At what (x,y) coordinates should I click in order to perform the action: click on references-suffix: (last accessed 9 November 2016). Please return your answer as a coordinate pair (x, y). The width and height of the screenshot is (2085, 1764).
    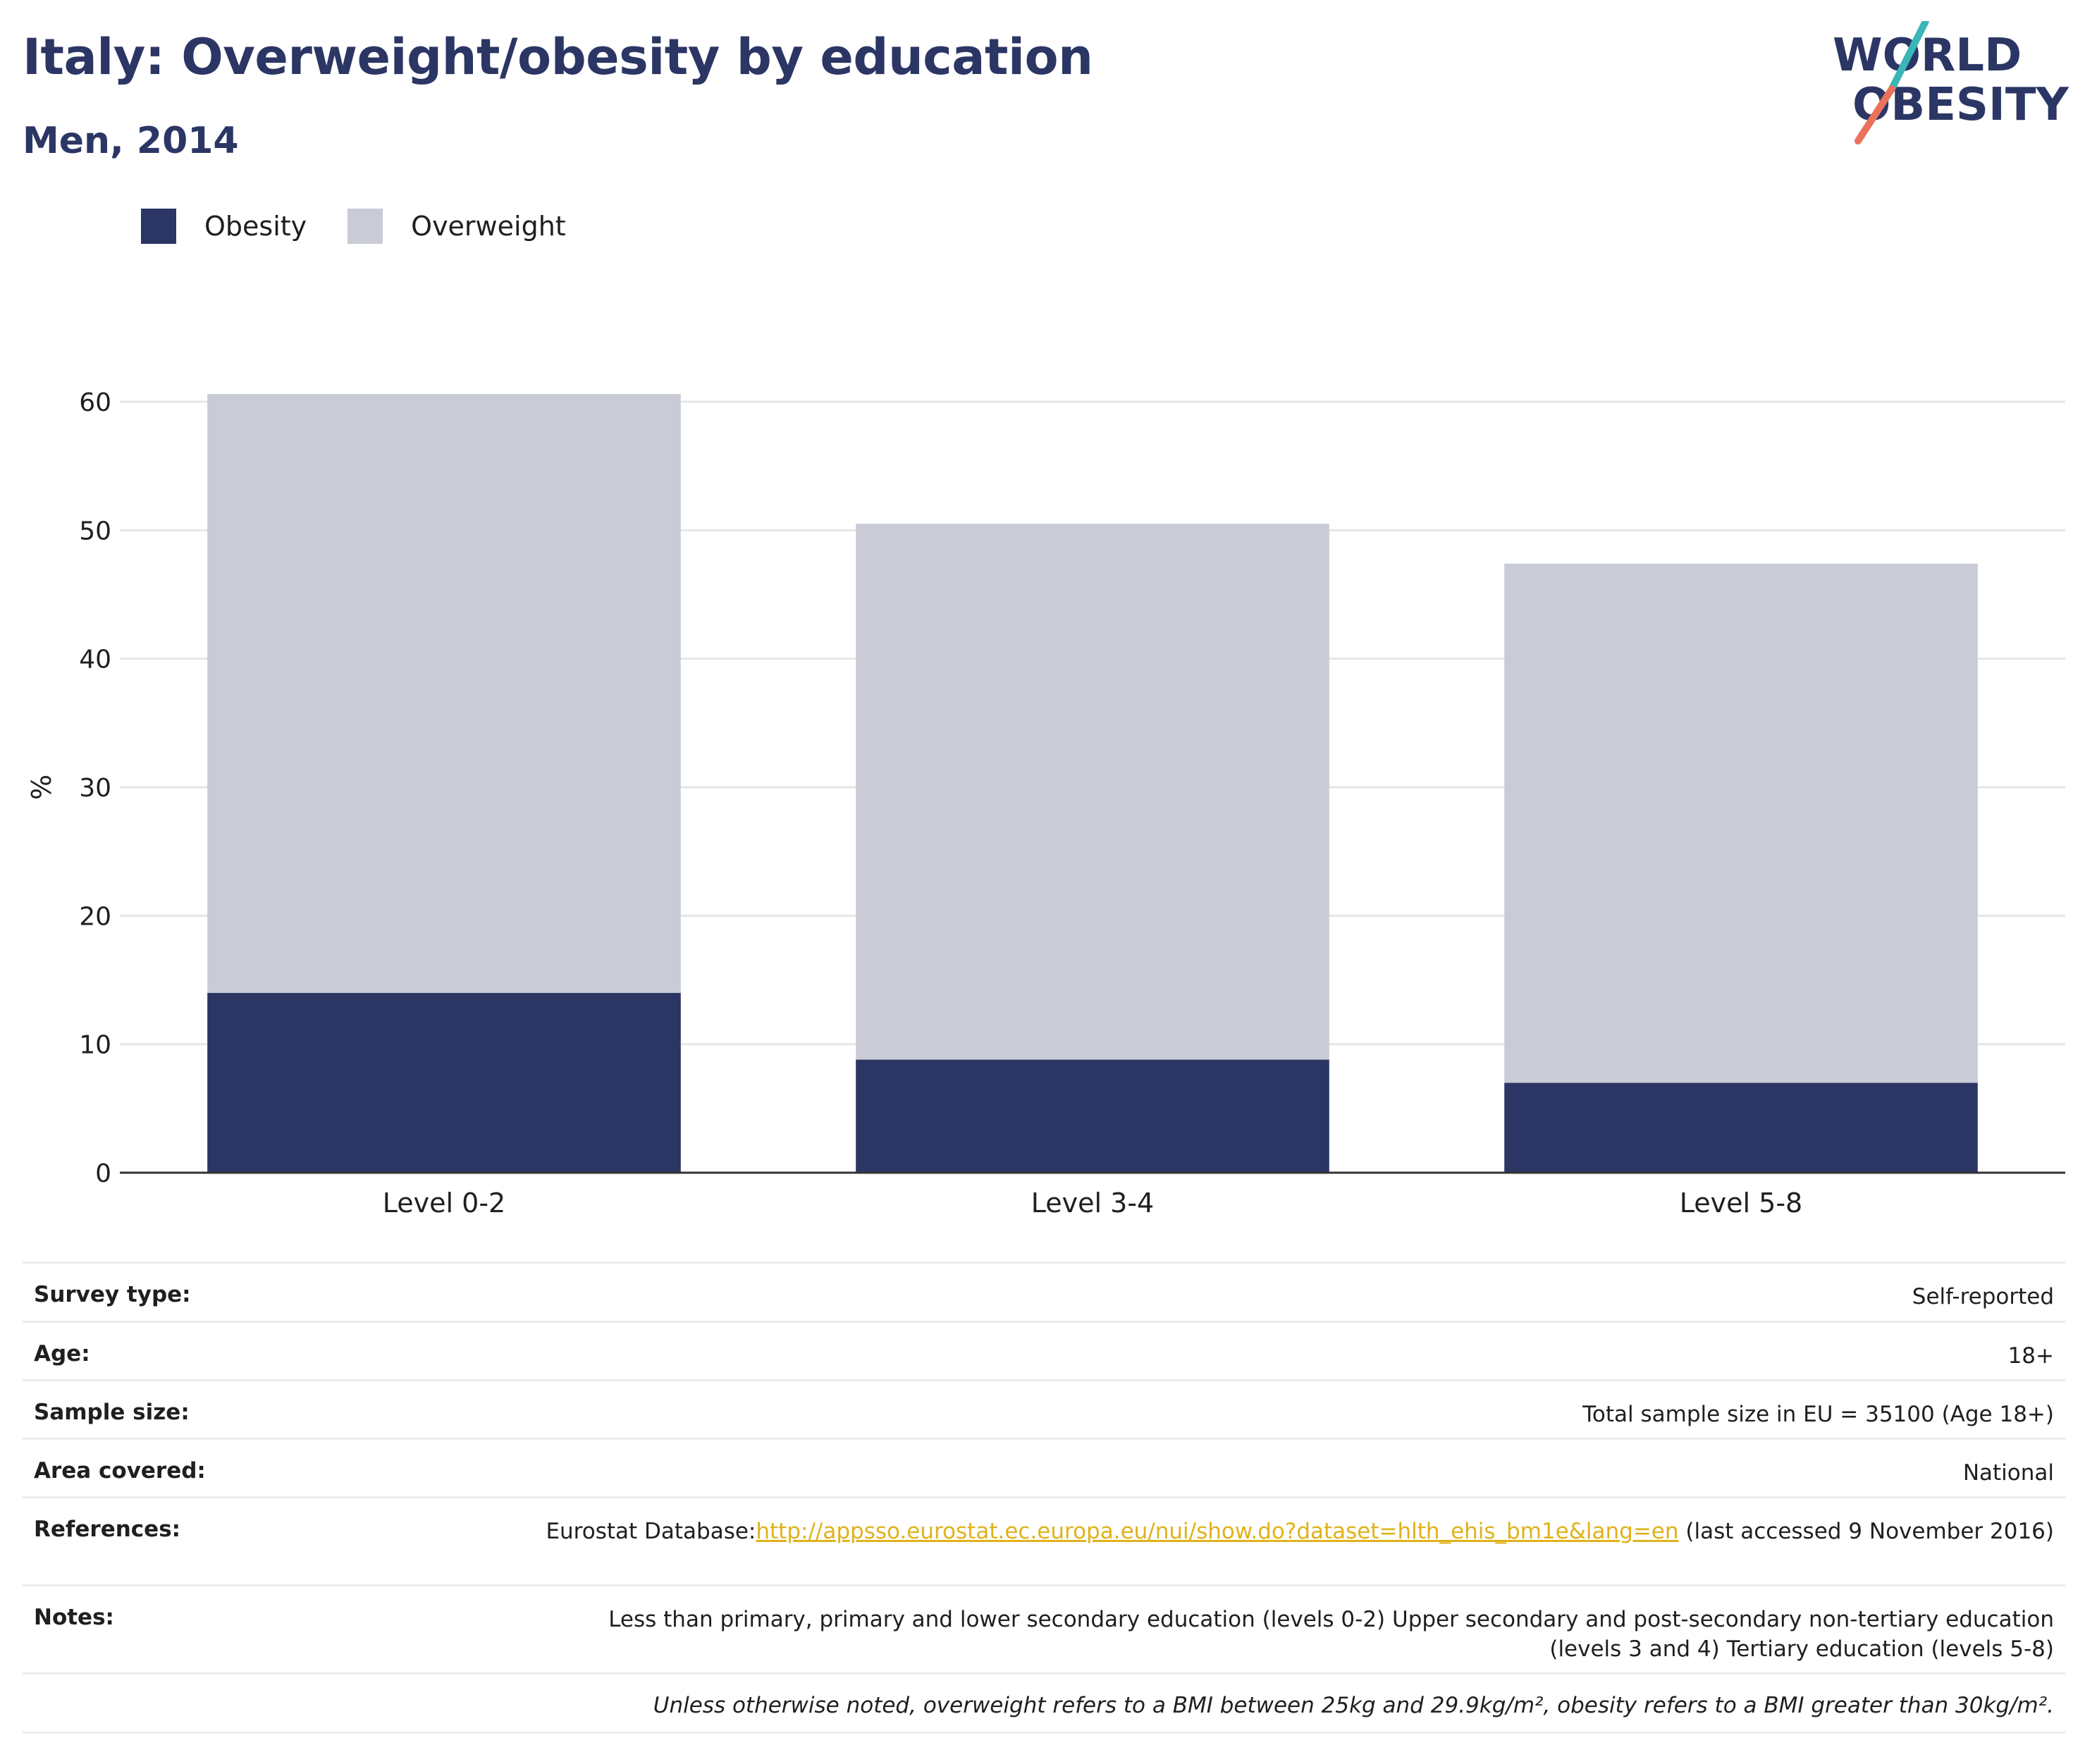
    Looking at the image, I should click on (1866, 1531).